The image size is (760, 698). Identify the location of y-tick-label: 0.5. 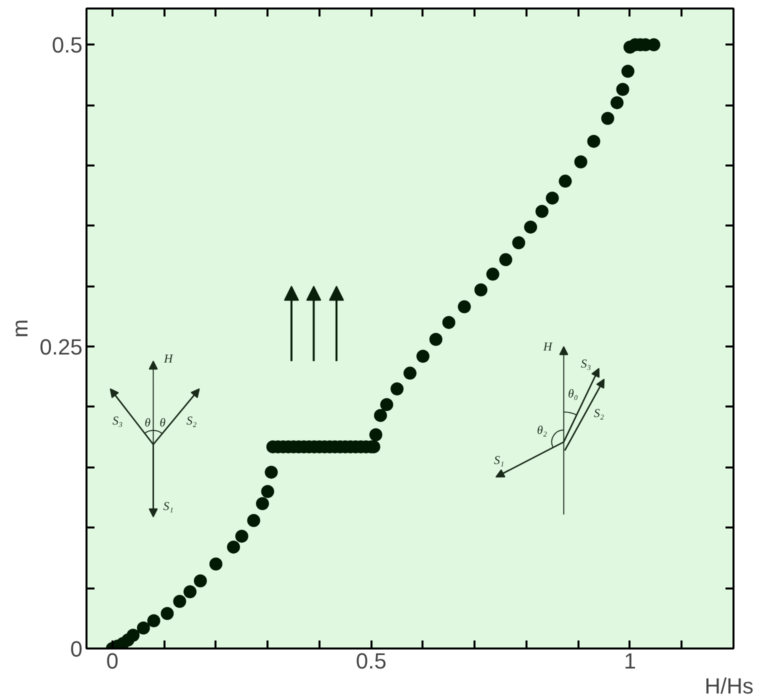
(67, 45).